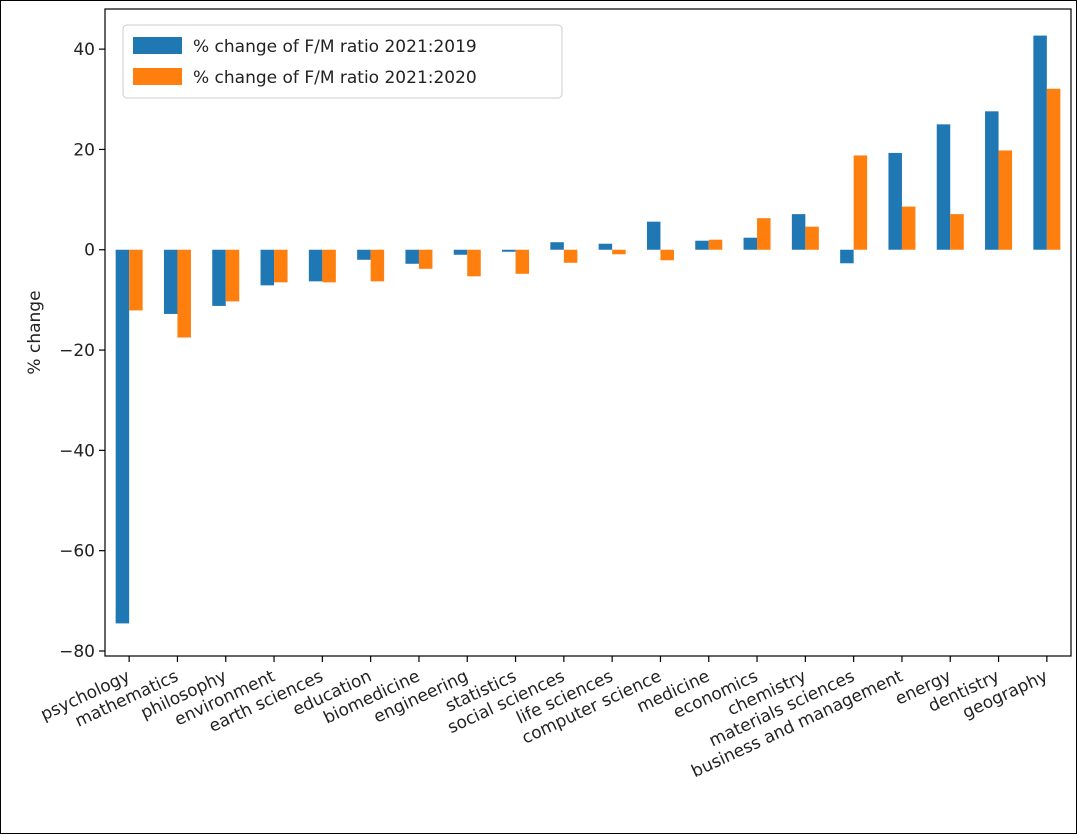 The height and width of the screenshot is (834, 1077). Describe the element at coordinates (170, 281) in the screenshot. I see `bar-series1-mathematics` at that location.